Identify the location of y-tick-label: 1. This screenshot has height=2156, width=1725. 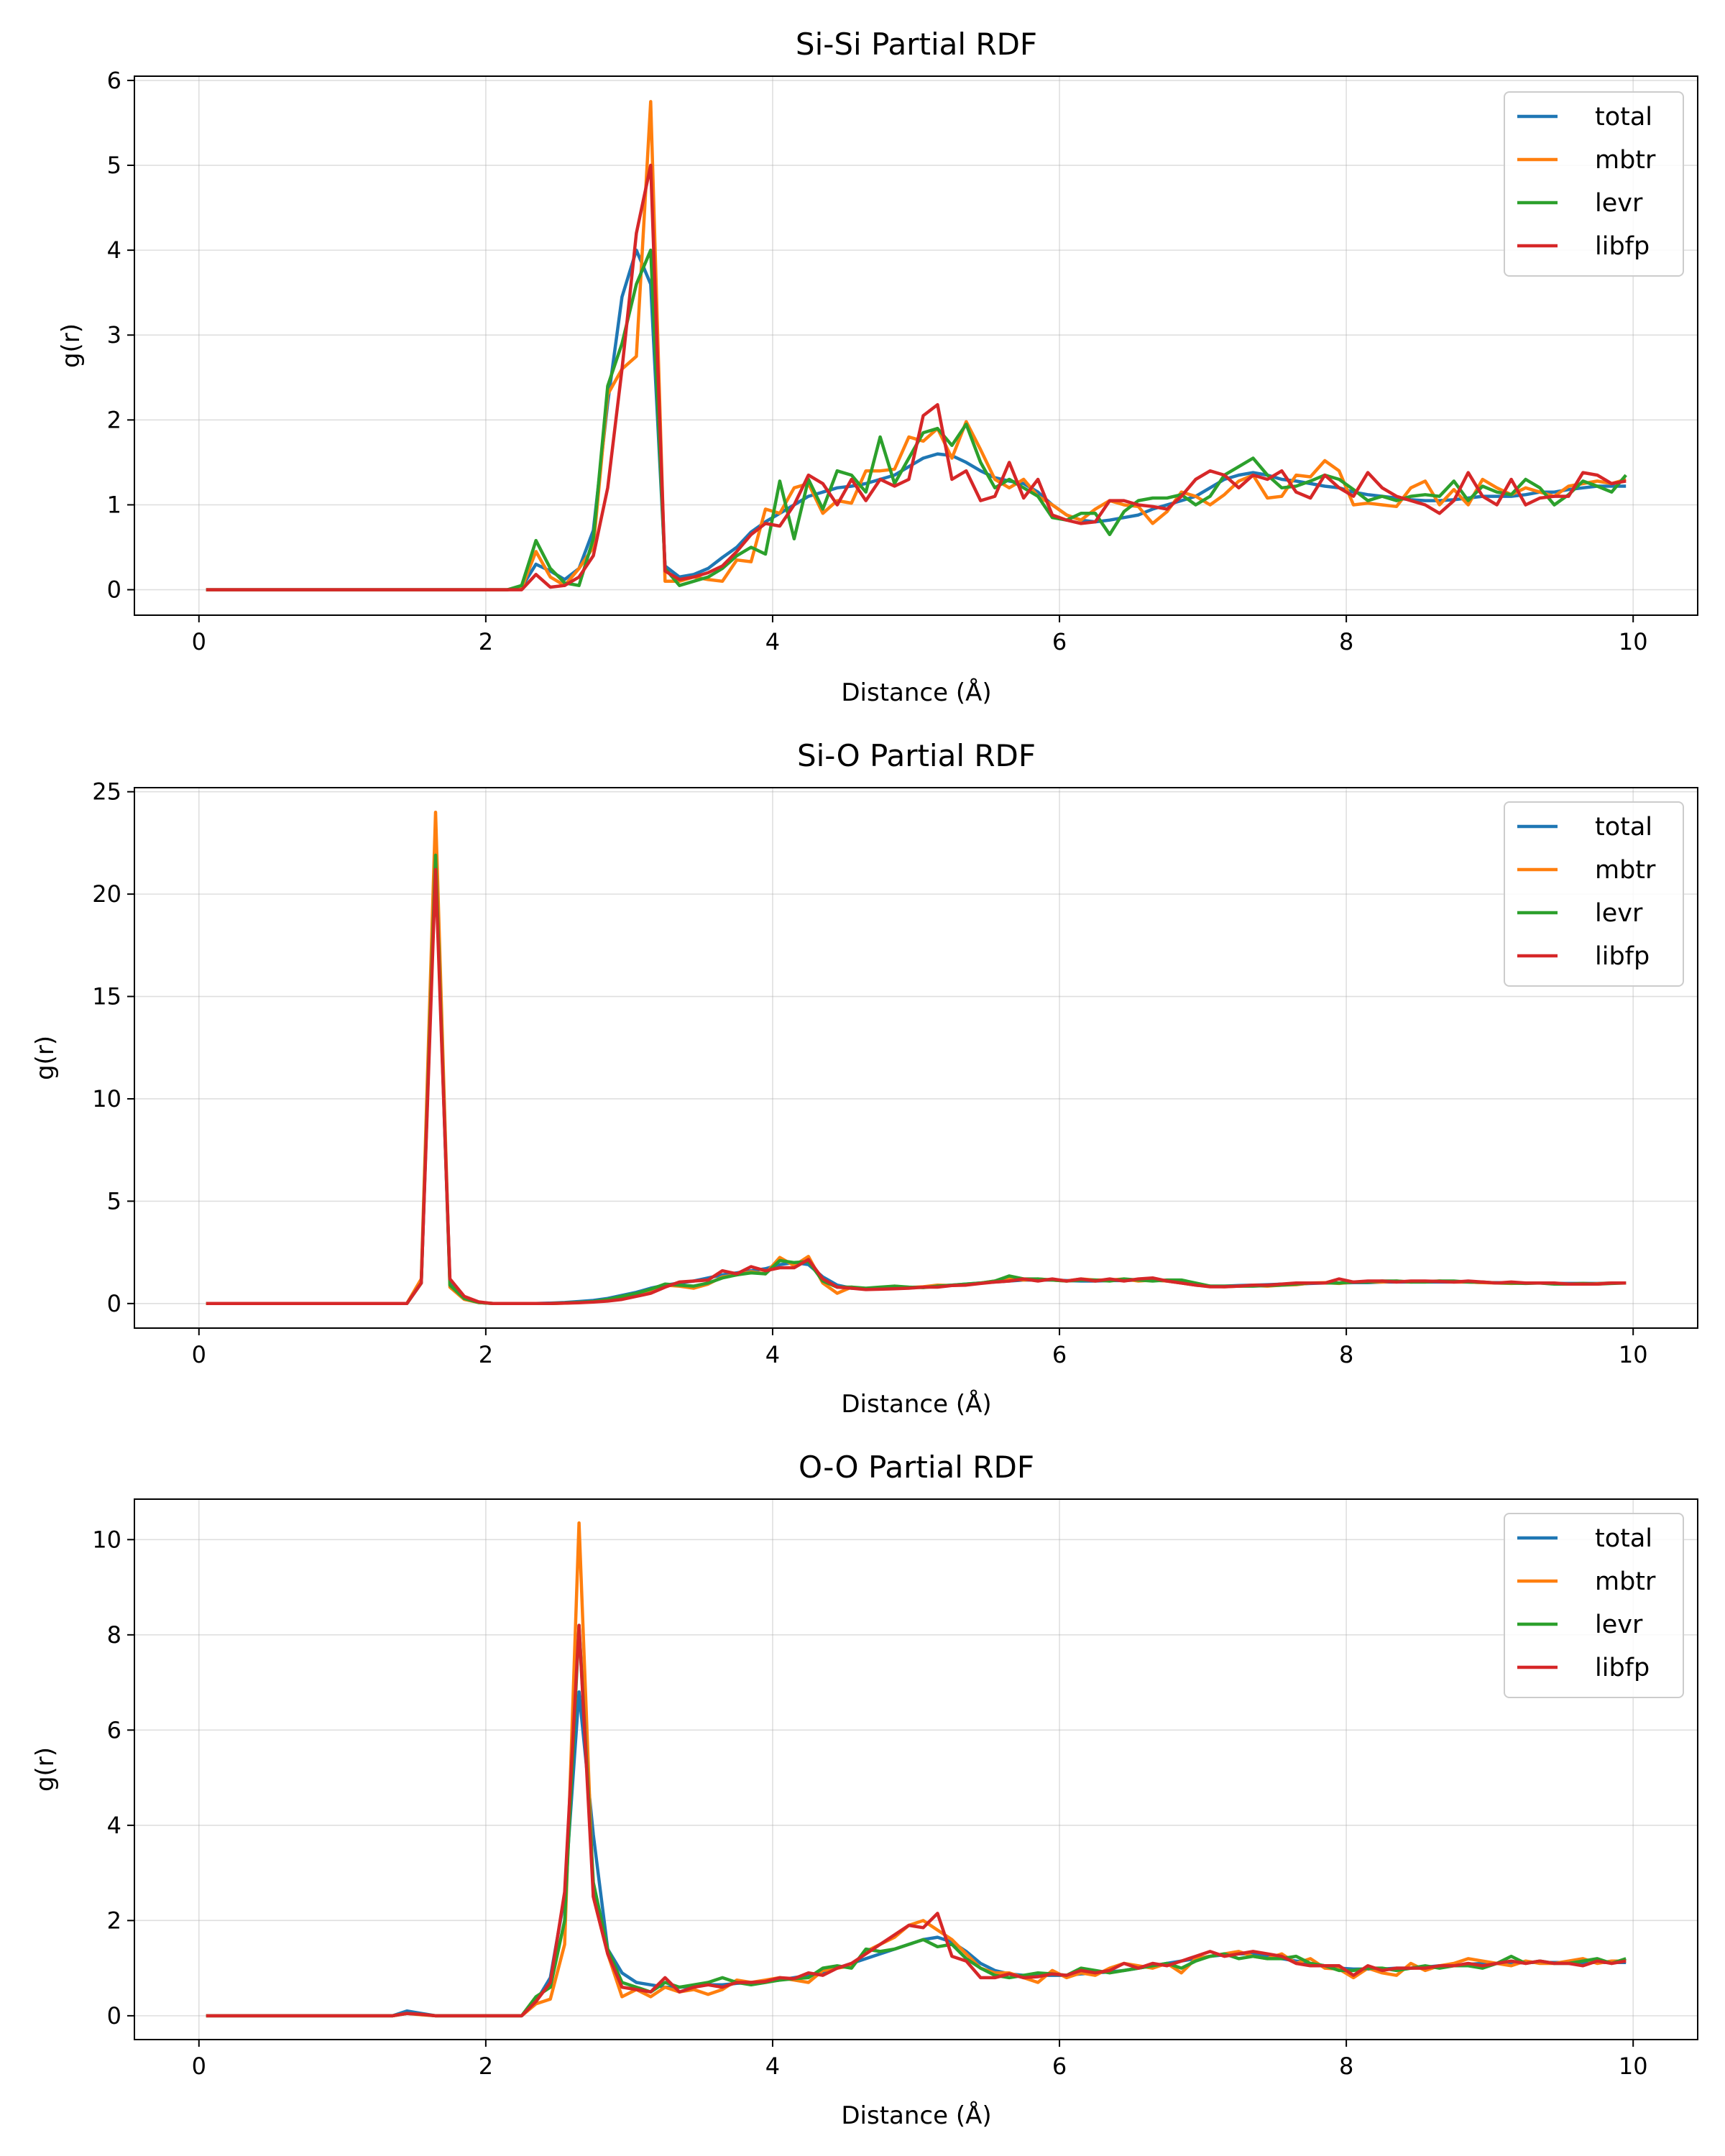
(114, 504).